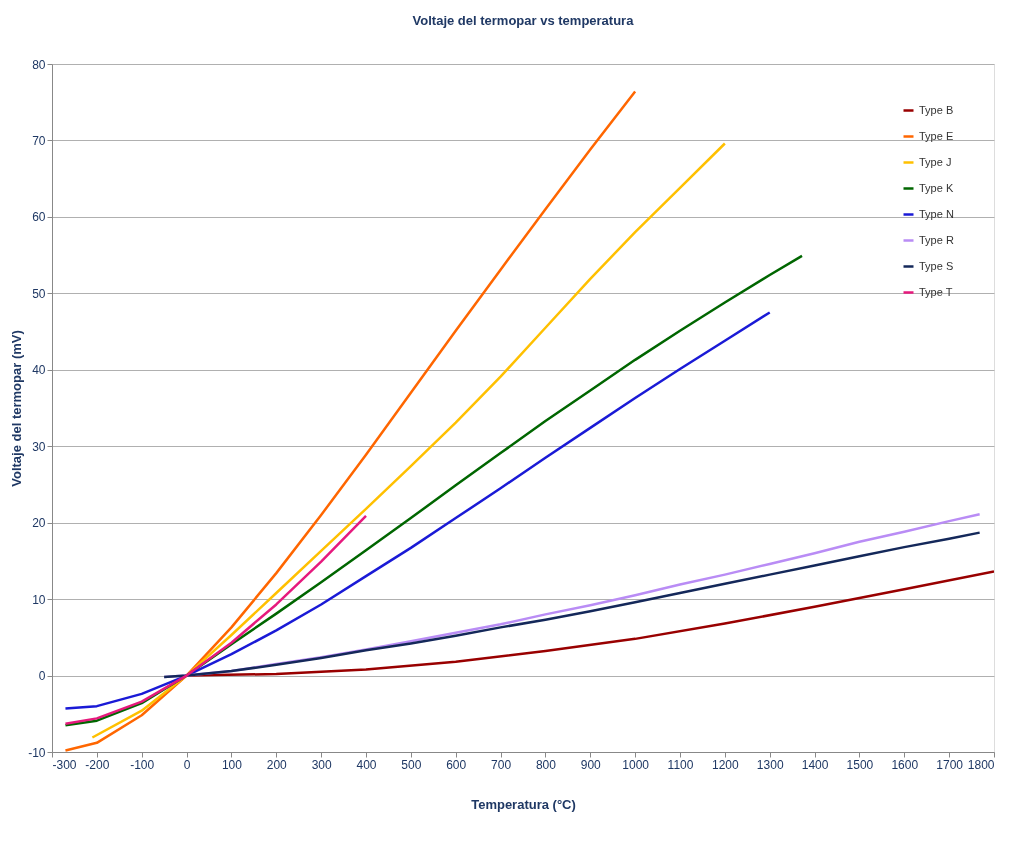  What do you see at coordinates (216, 619) in the screenshot?
I see `line-series` at bounding box center [216, 619].